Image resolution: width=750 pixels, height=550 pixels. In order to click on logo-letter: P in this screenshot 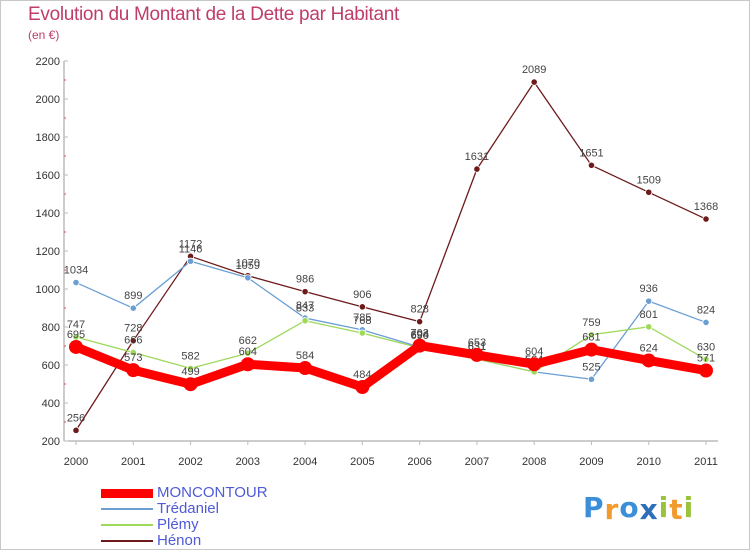, I will do `click(594, 507)`.